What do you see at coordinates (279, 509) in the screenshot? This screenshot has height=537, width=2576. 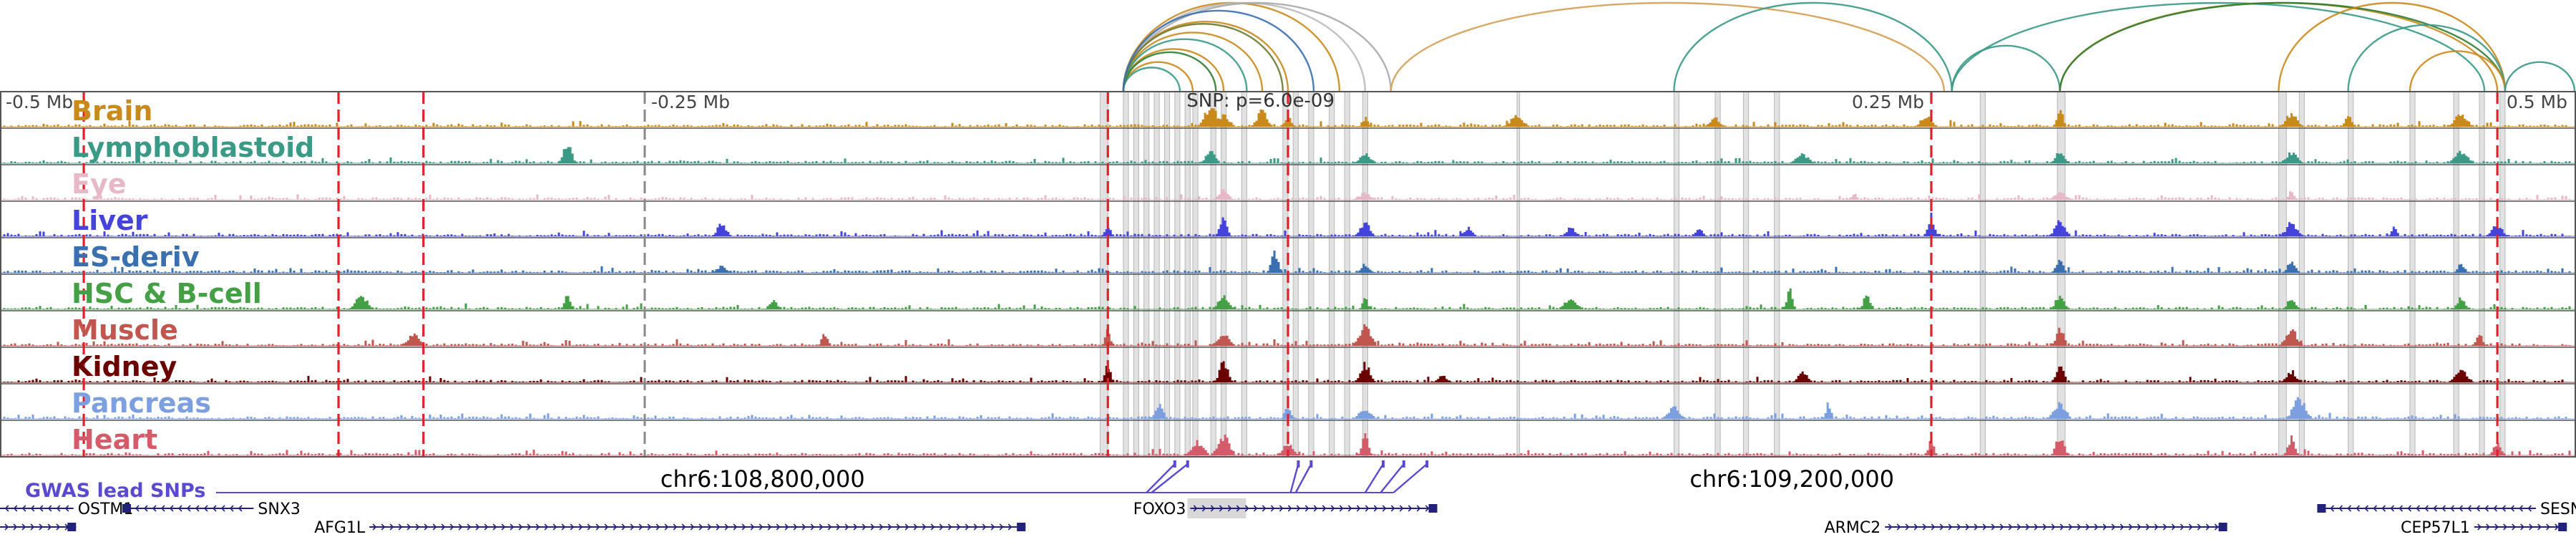 I see `gene-label: SNX3` at bounding box center [279, 509].